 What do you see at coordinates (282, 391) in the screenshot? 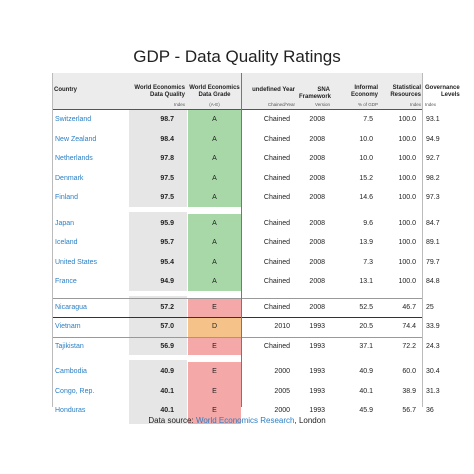
I see `table-cell-year: 2005` at bounding box center [282, 391].